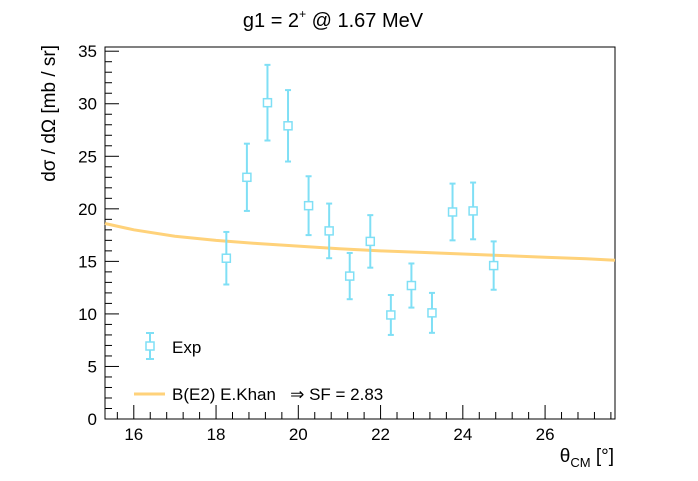  Describe the element at coordinates (87, 51) in the screenshot. I see `y-tick-label: 35` at that location.